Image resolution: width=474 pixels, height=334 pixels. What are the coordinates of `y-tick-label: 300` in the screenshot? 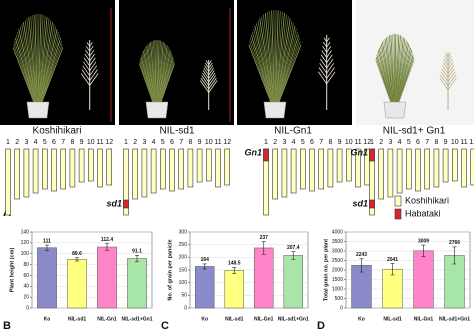 It's located at (183, 232).